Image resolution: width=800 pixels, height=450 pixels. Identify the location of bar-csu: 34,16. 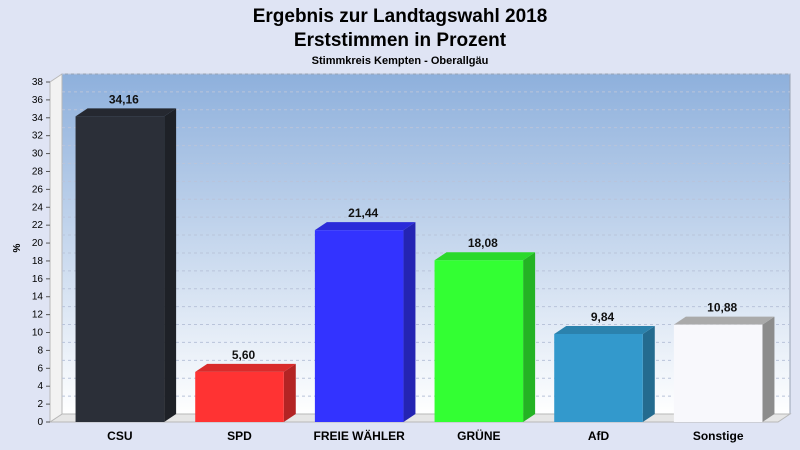
(126, 257).